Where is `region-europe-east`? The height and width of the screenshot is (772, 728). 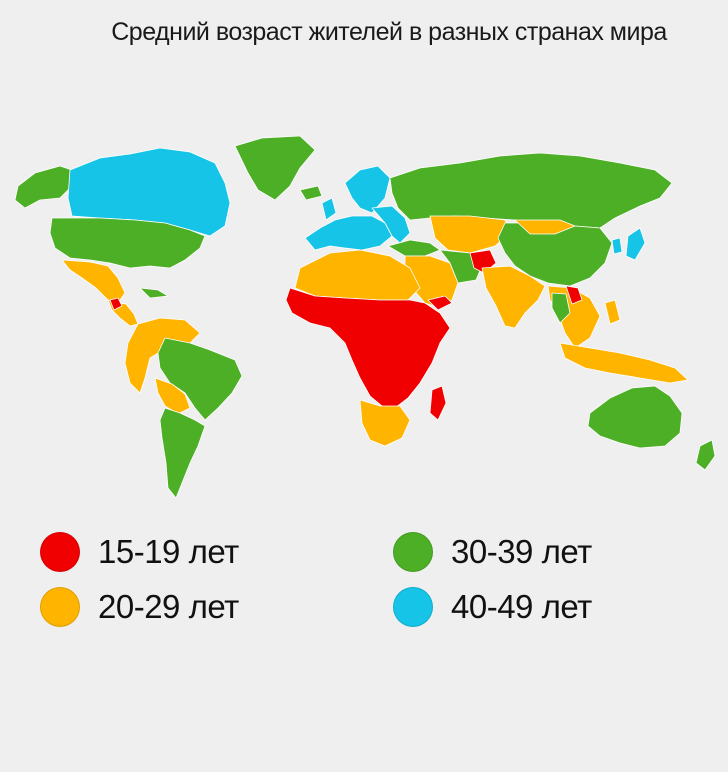 region-europe-east is located at coordinates (391, 224).